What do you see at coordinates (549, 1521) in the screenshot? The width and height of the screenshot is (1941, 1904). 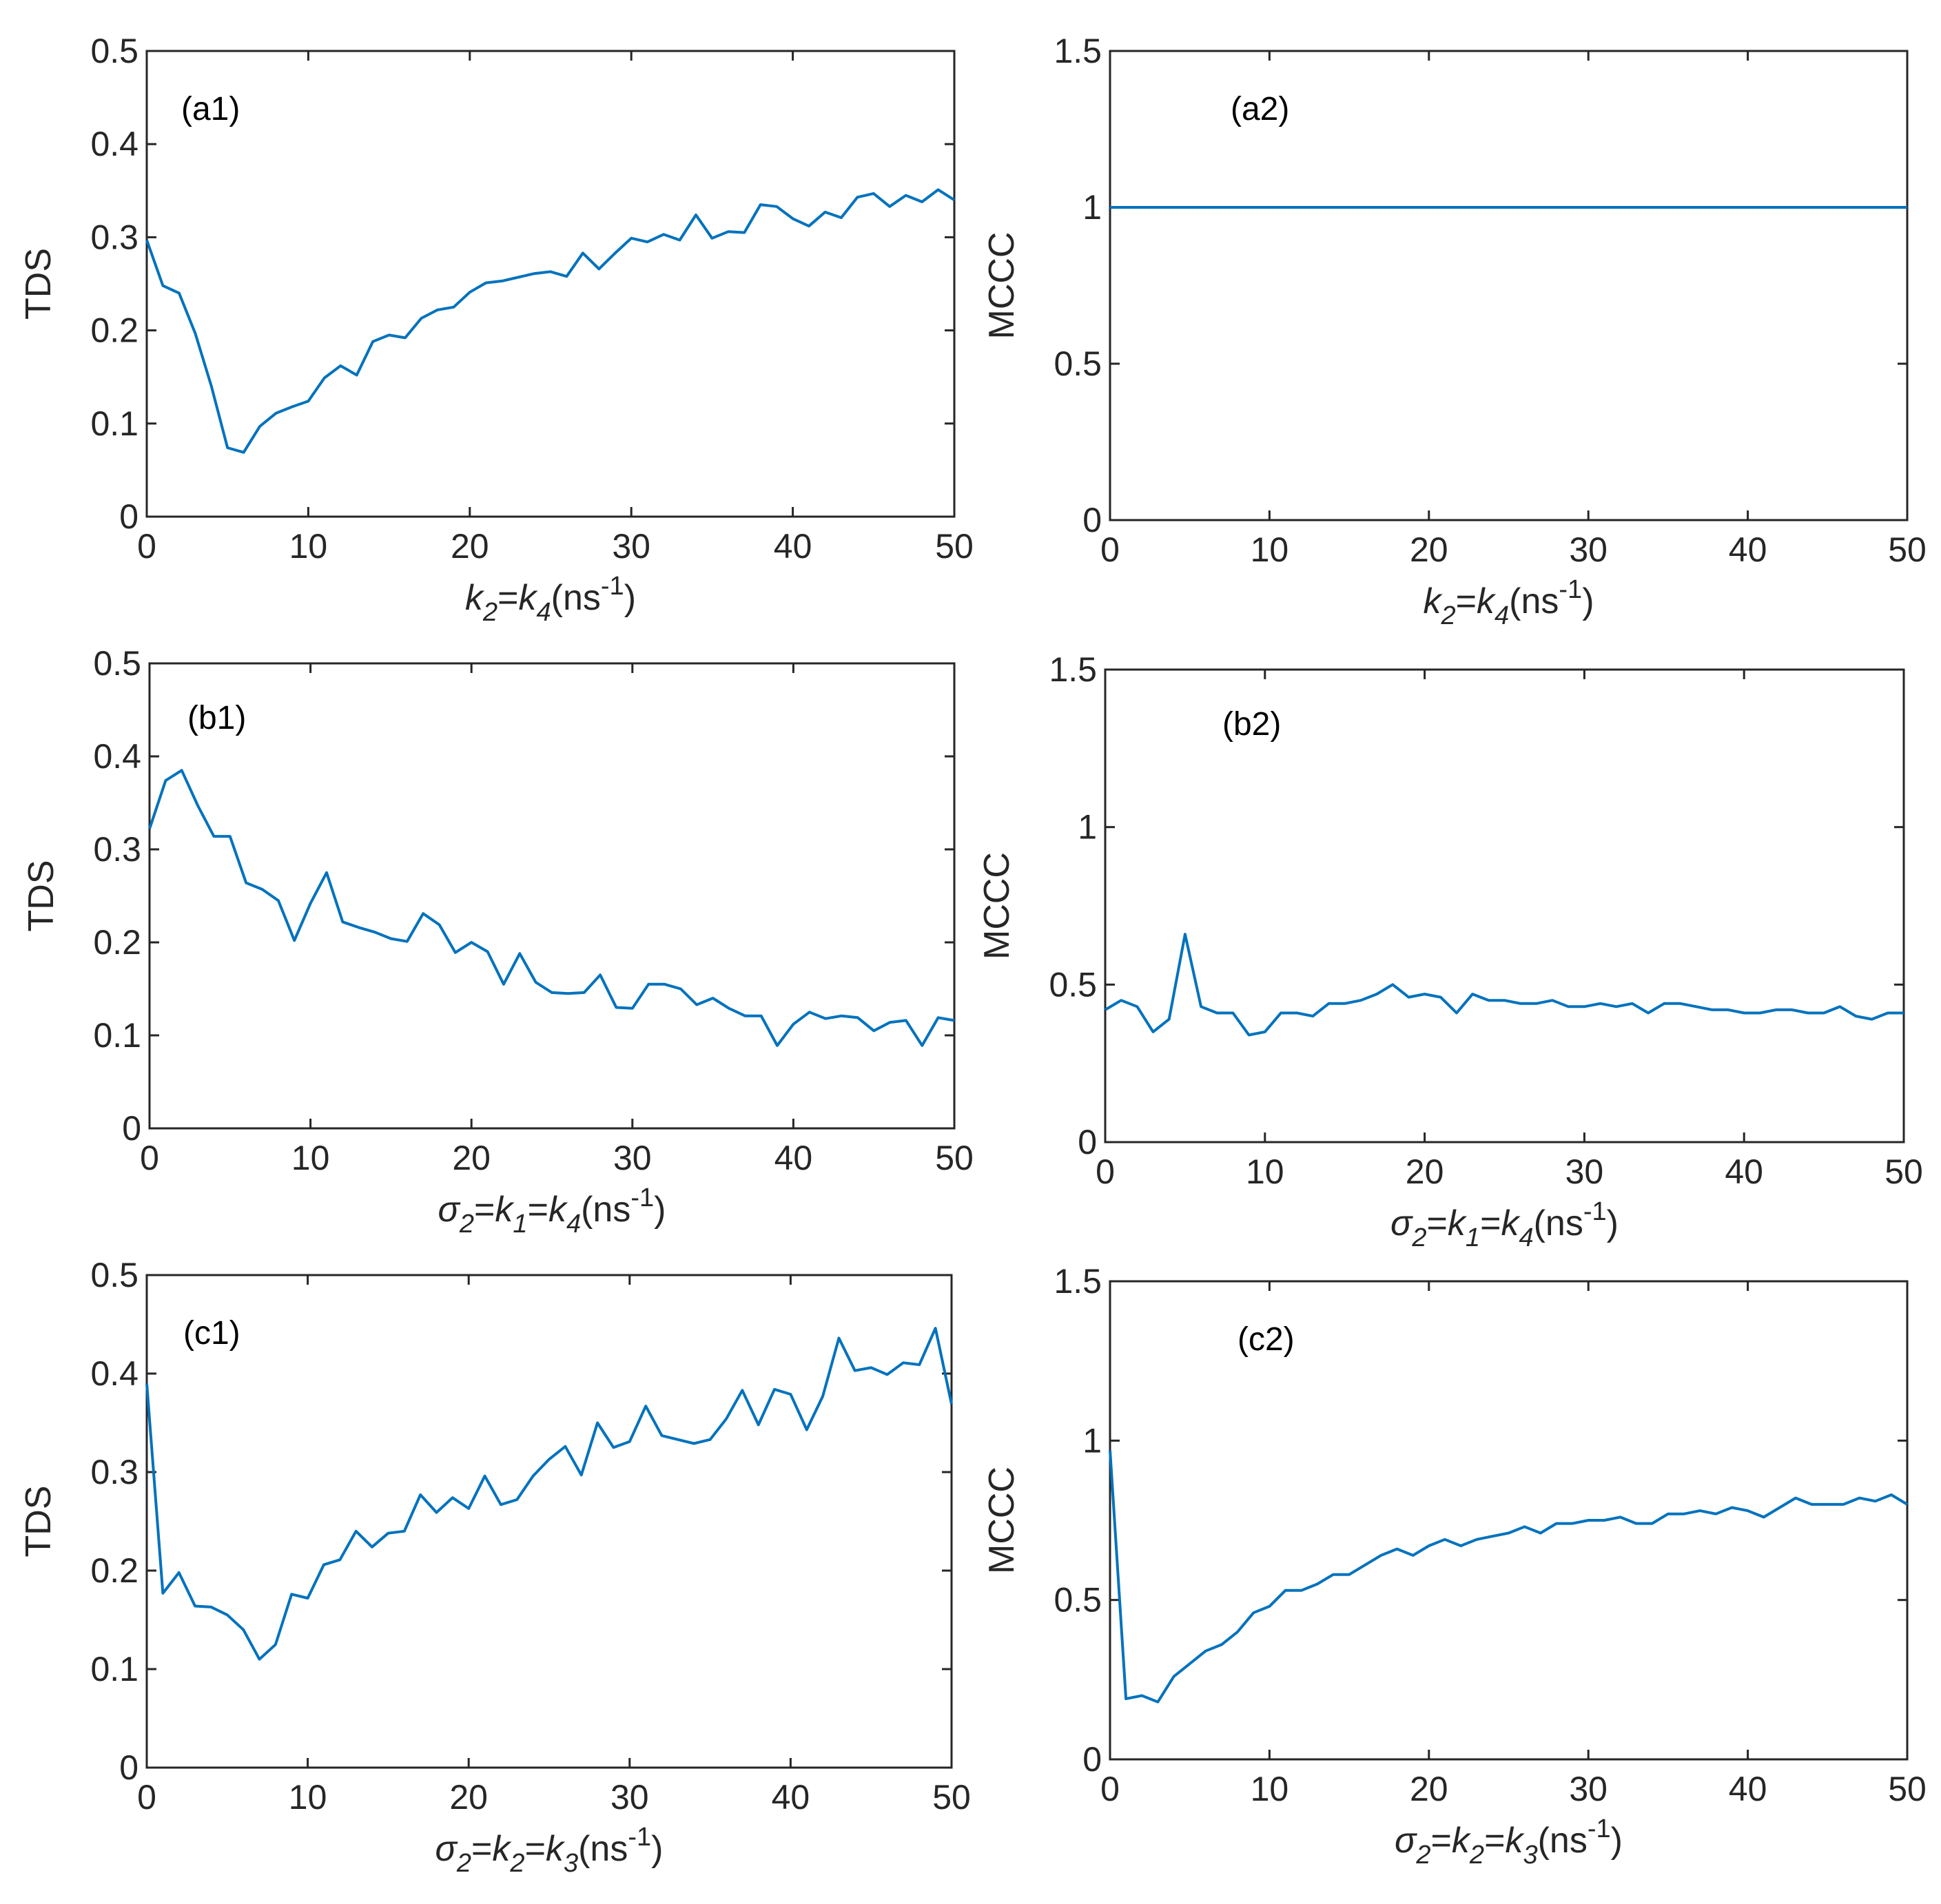 I see `plot-frame-c1` at bounding box center [549, 1521].